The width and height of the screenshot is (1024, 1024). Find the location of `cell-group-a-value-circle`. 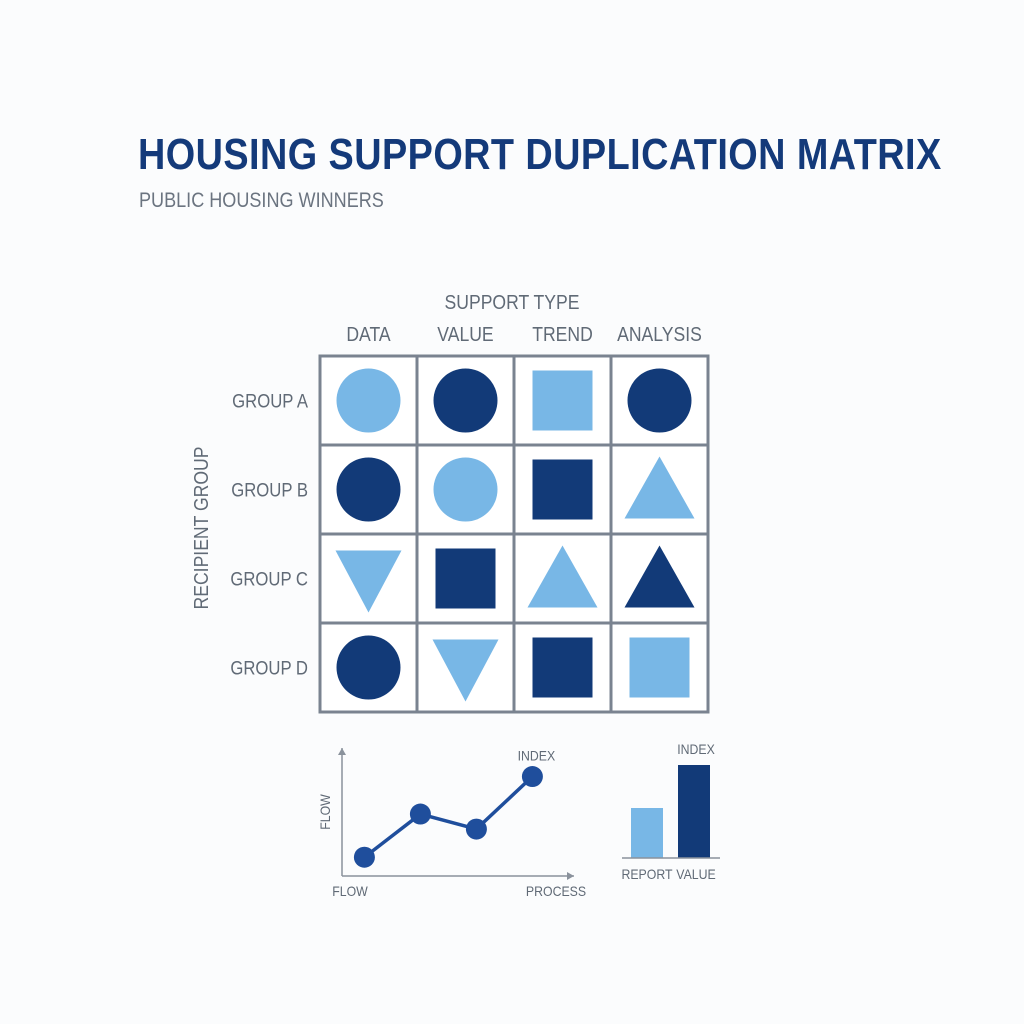

cell-group-a-value-circle is located at coordinates (465, 400).